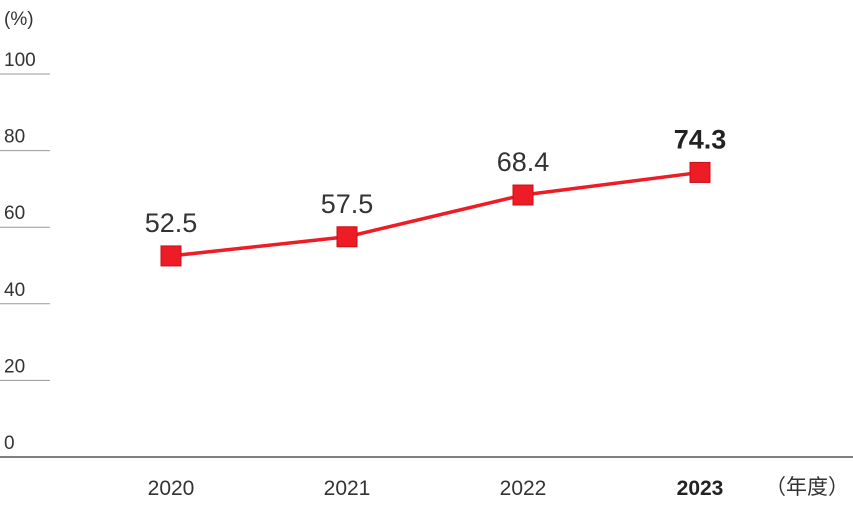 The height and width of the screenshot is (511, 853). I want to click on y-tick-label: 100, so click(20, 60).